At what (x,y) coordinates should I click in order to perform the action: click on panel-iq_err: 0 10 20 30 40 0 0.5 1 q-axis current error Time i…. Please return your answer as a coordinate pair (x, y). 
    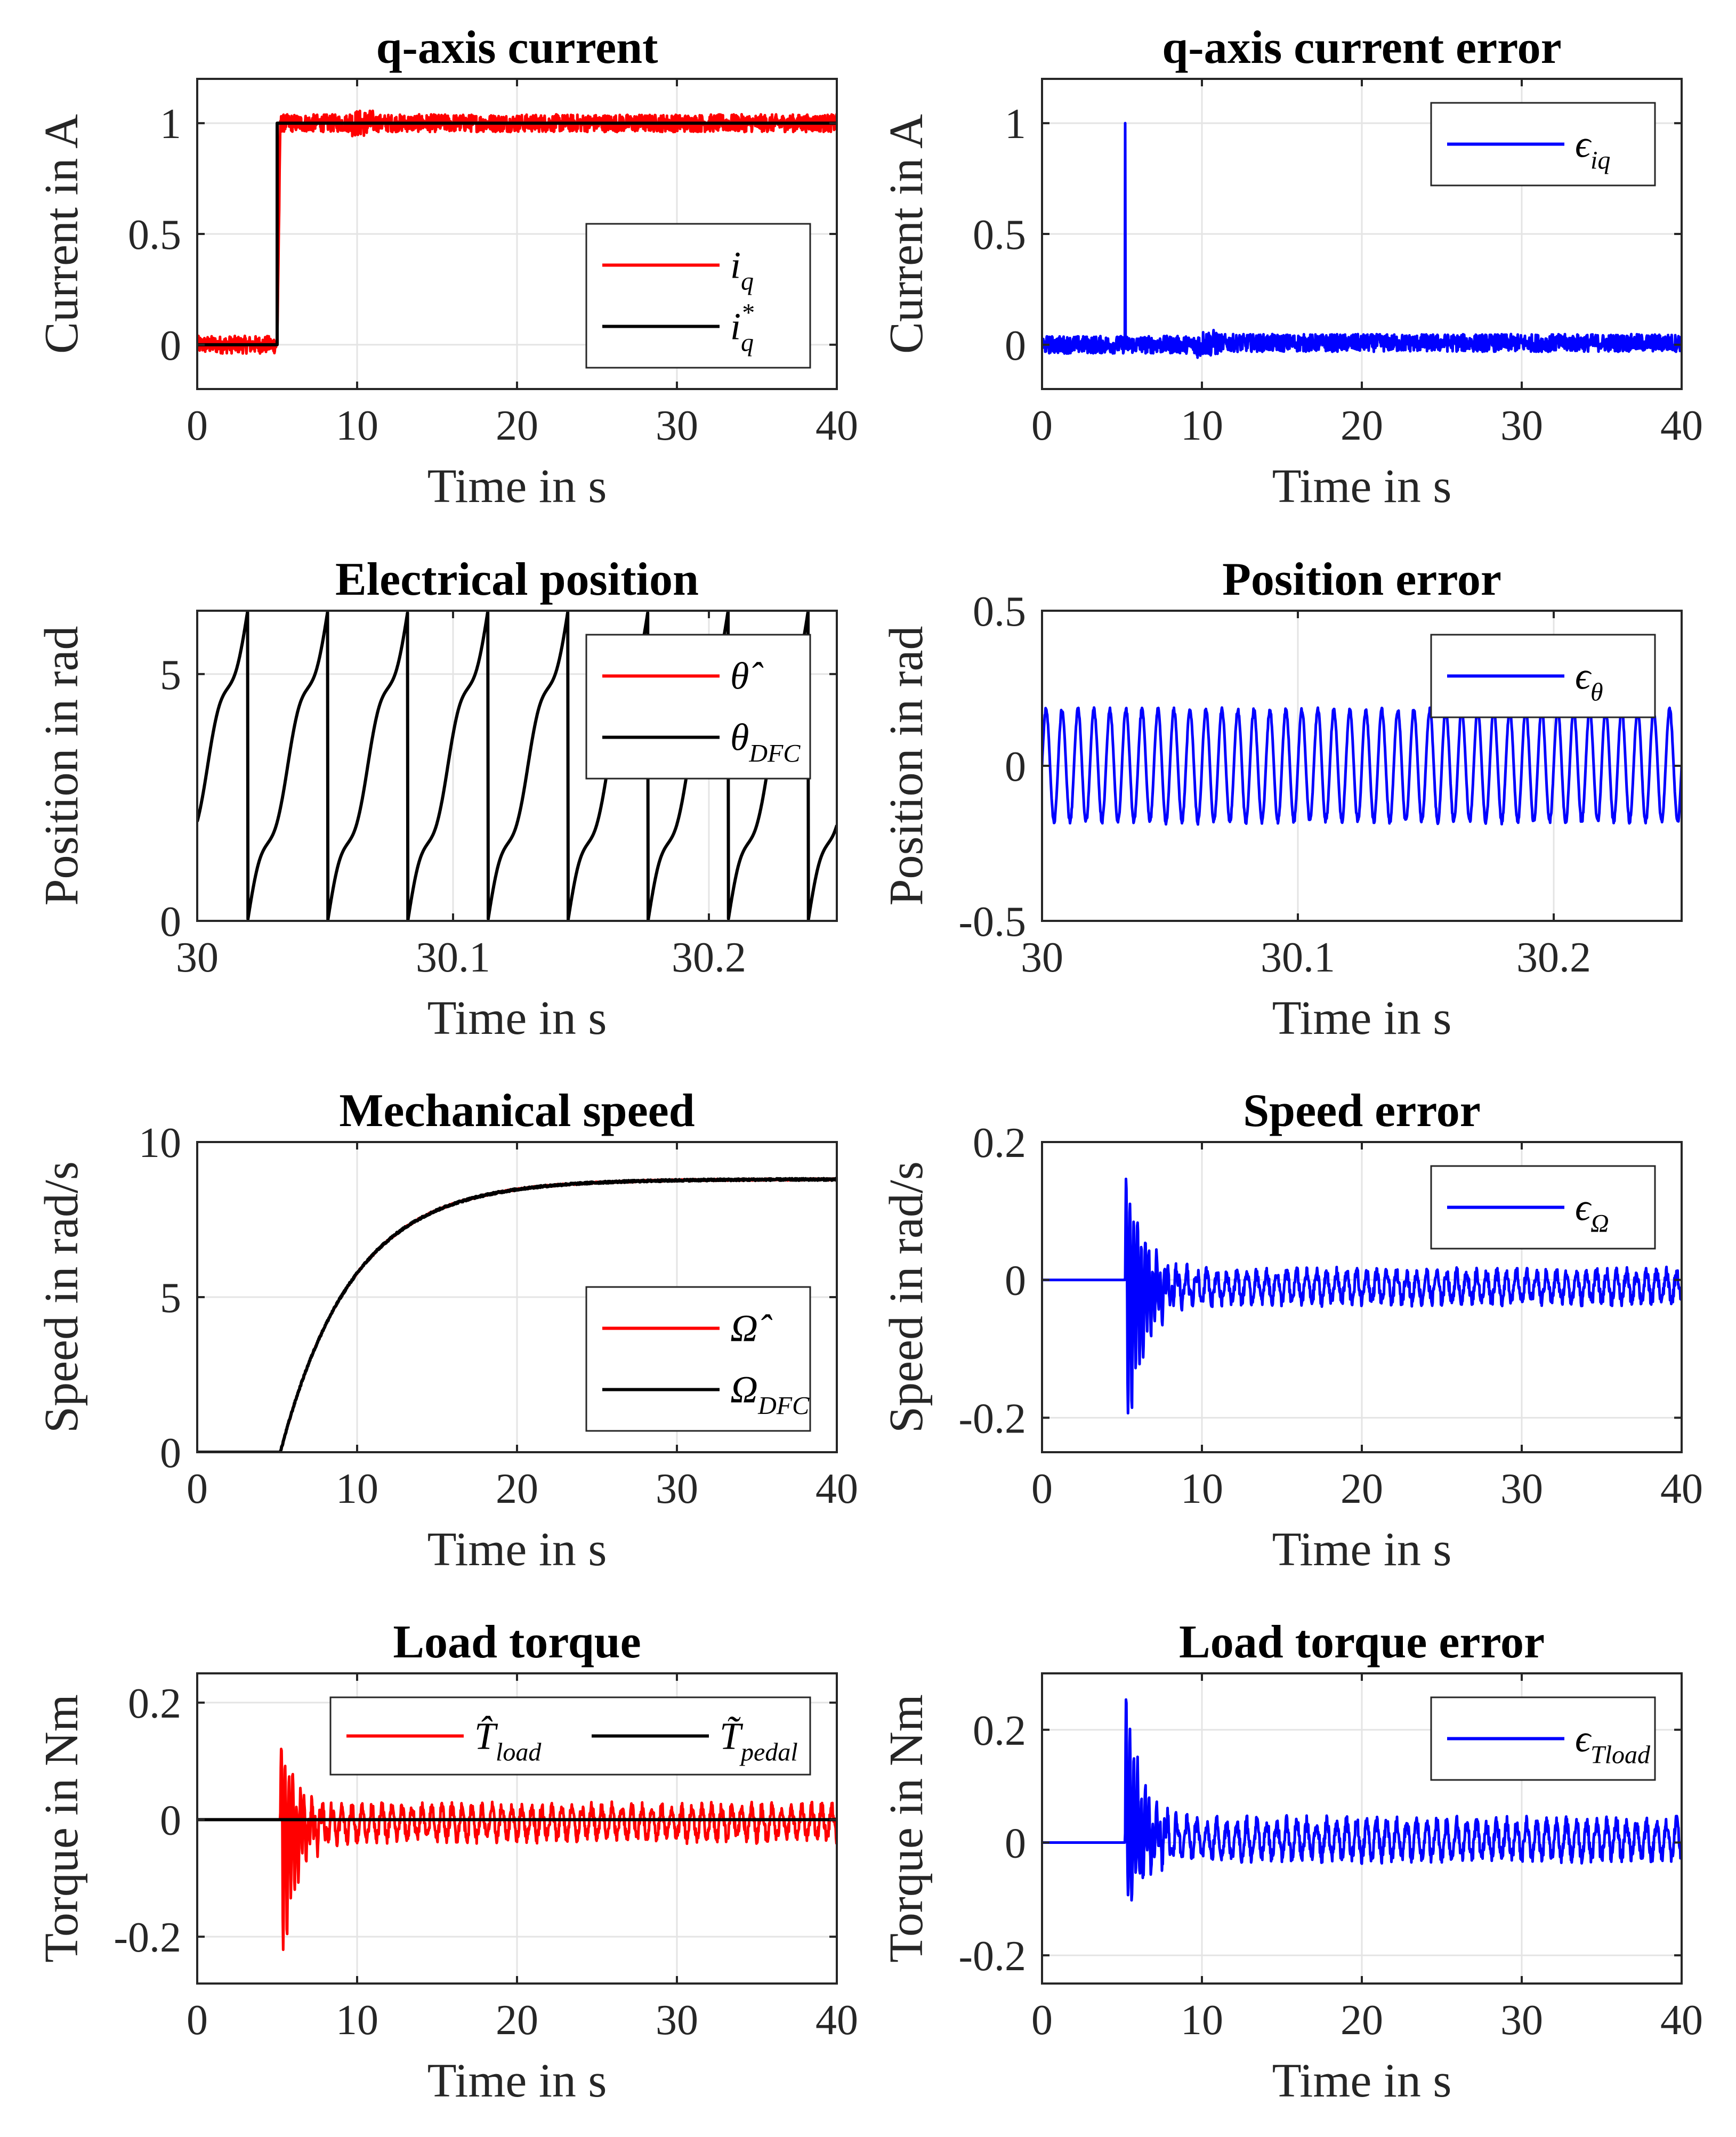
    Looking at the image, I should click on (1291, 267).